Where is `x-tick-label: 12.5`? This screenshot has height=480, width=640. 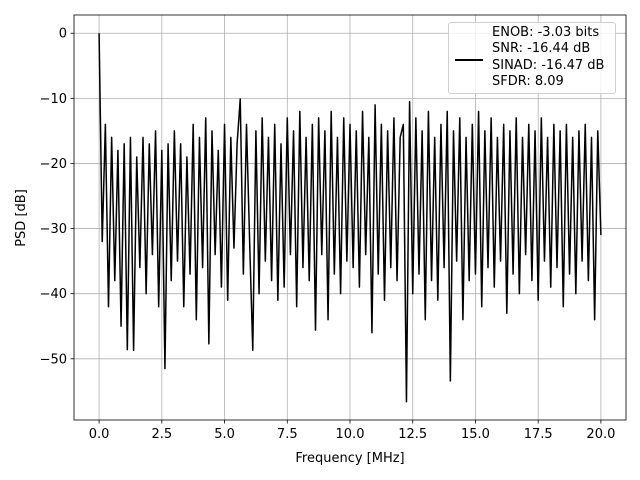 x-tick-label: 12.5 is located at coordinates (412, 434).